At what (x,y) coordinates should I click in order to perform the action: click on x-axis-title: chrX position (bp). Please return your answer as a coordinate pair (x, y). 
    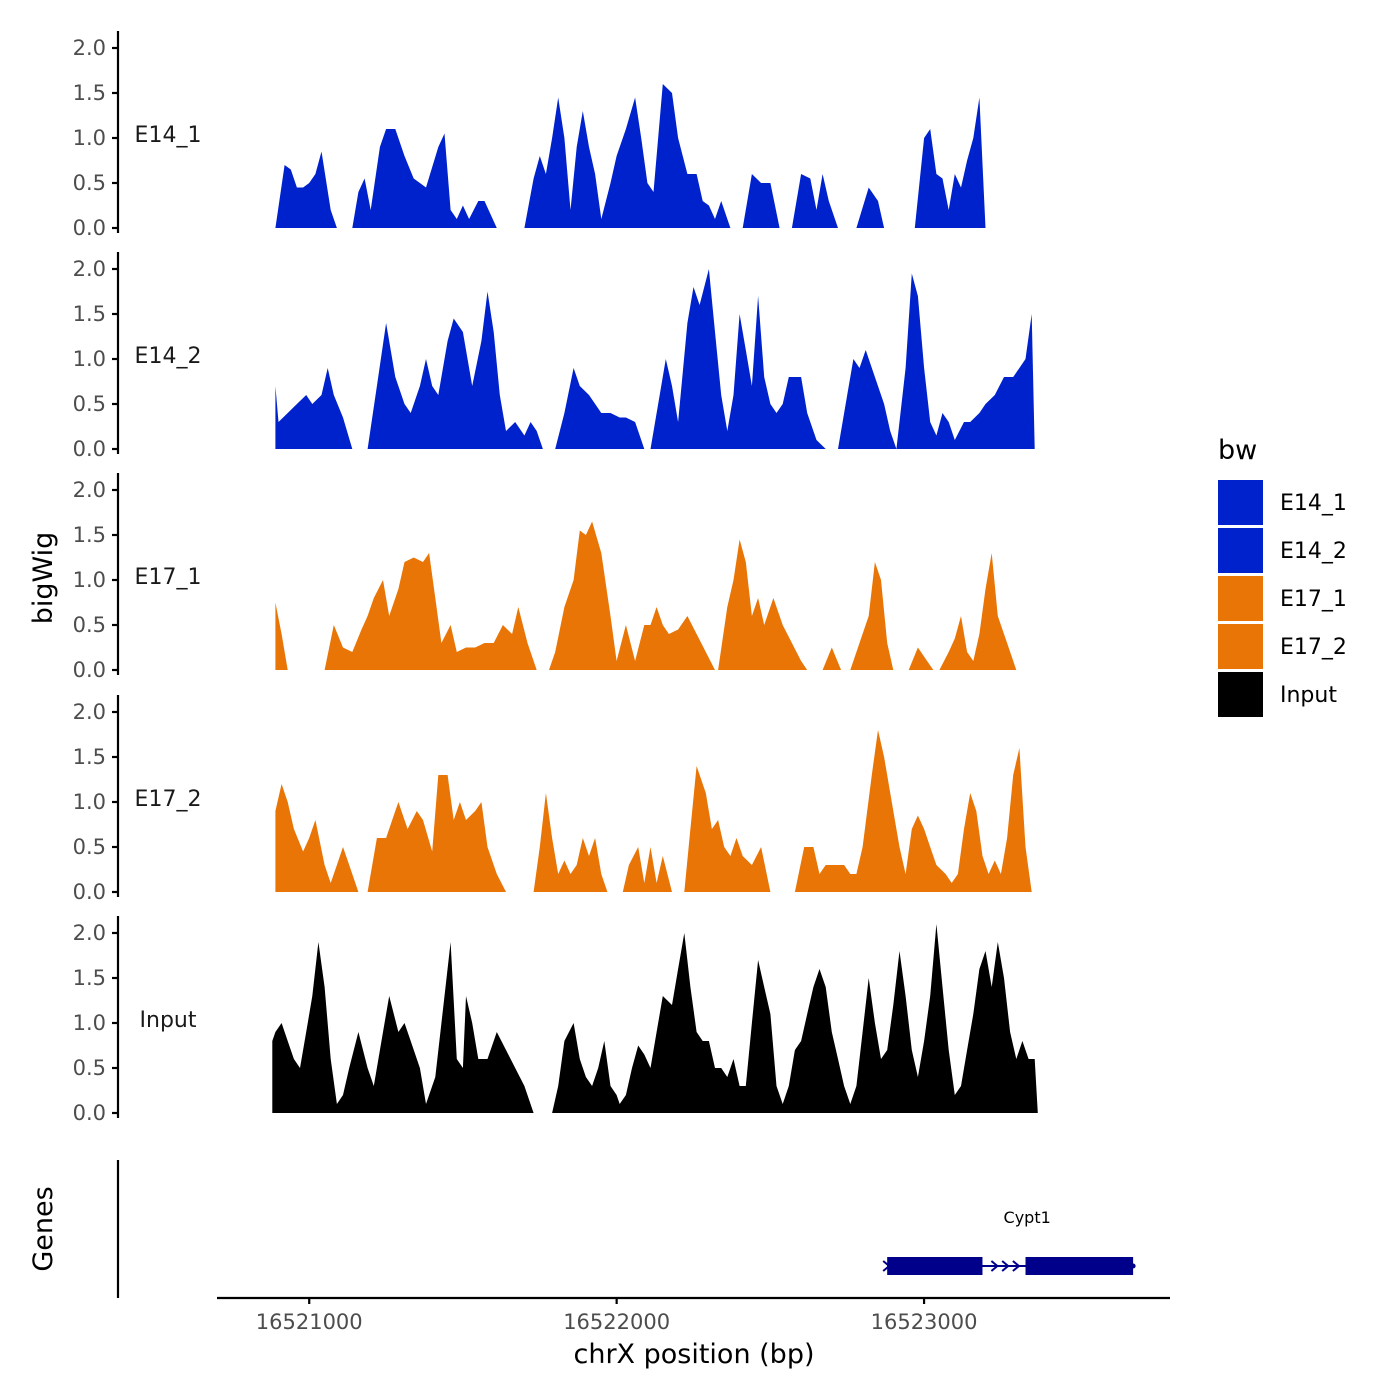
    Looking at the image, I should click on (693, 1354).